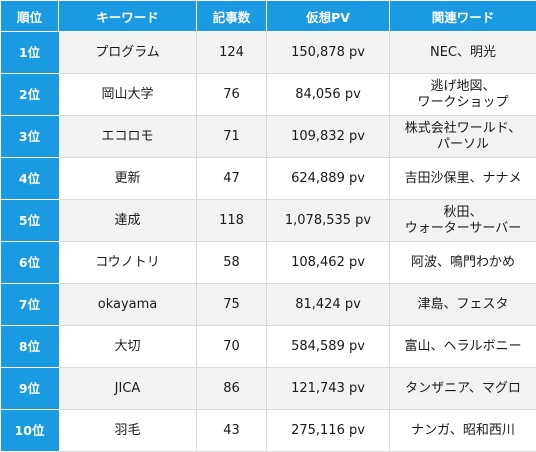  What do you see at coordinates (30, 347) in the screenshot?
I see `rank-cell: 8位` at bounding box center [30, 347].